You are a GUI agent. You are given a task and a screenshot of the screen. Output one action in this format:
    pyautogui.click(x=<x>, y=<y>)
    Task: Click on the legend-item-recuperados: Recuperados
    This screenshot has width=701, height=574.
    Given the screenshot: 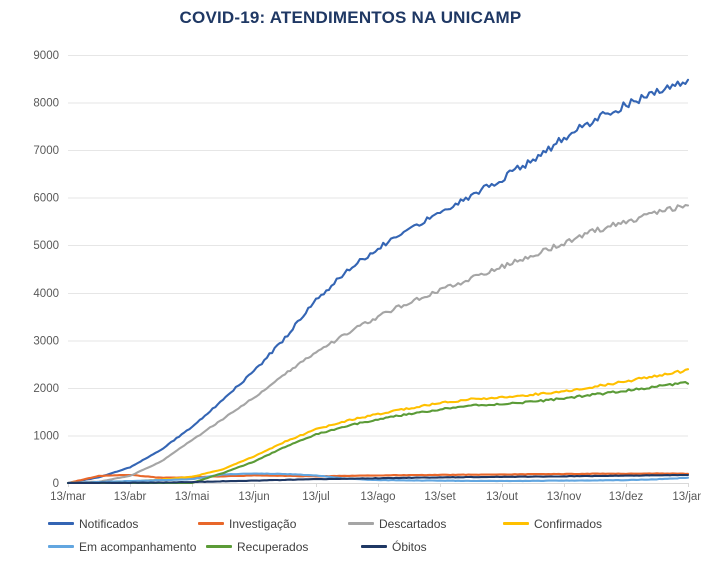 What is the action you would take?
    pyautogui.click(x=278, y=547)
    